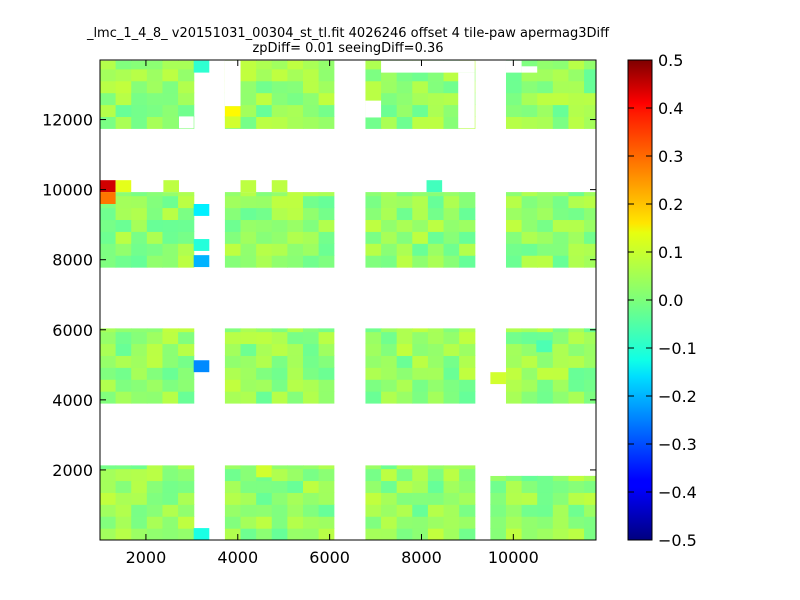 This screenshot has width=800, height=600. What do you see at coordinates (72, 260) in the screenshot?
I see `y-tick-label: 8000` at bounding box center [72, 260].